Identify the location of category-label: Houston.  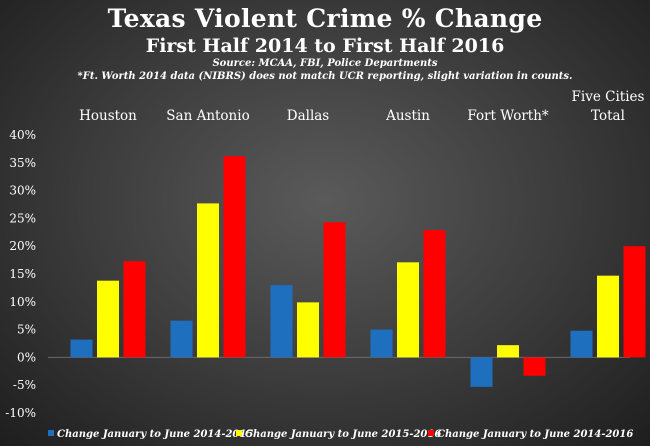
(108, 116).